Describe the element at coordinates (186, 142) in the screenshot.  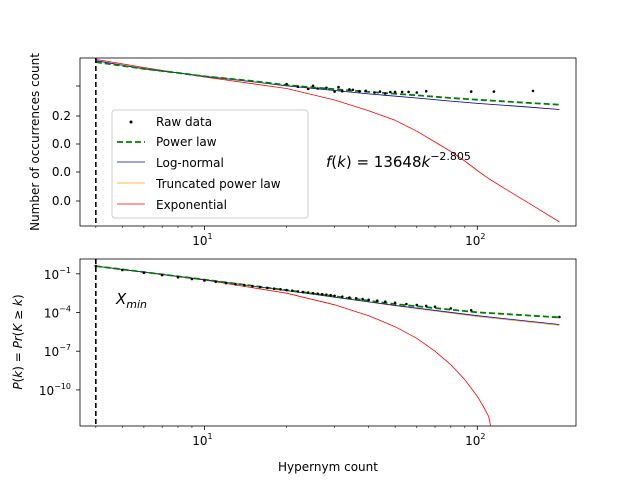
I see `legend-power-law-label: Power law` at that location.